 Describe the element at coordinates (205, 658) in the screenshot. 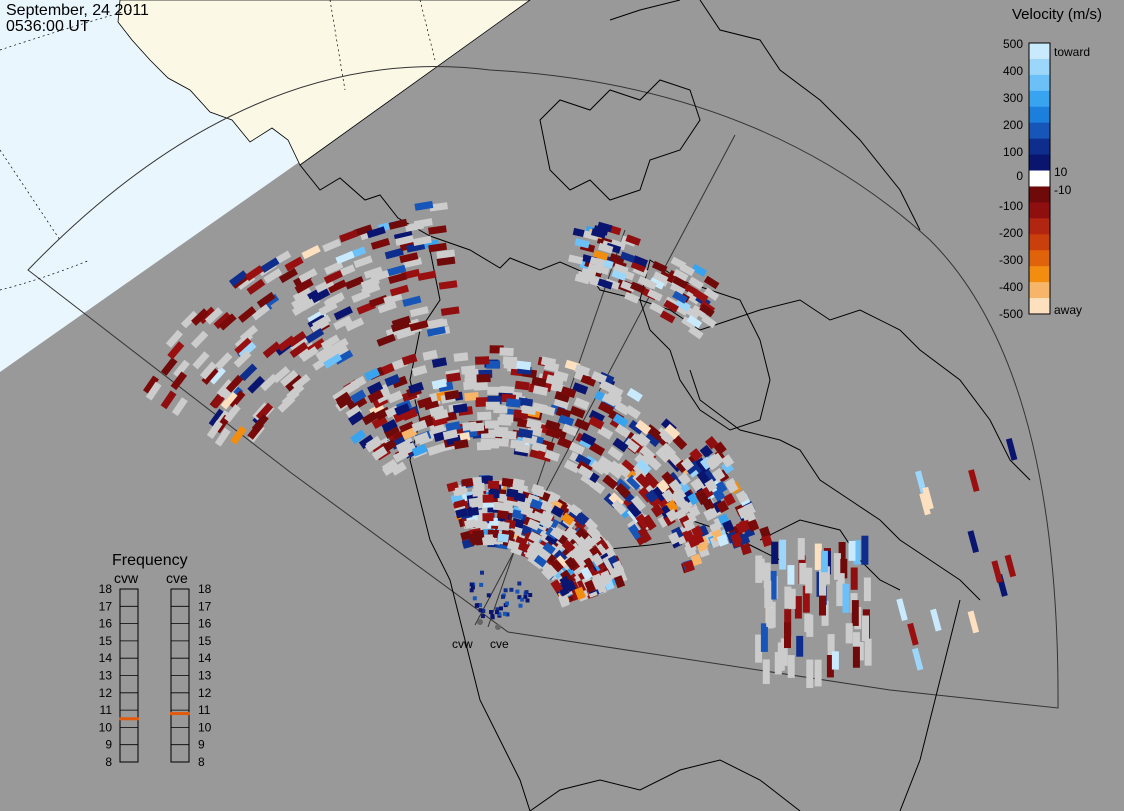

I see `frequency-tick-right: 14` at that location.